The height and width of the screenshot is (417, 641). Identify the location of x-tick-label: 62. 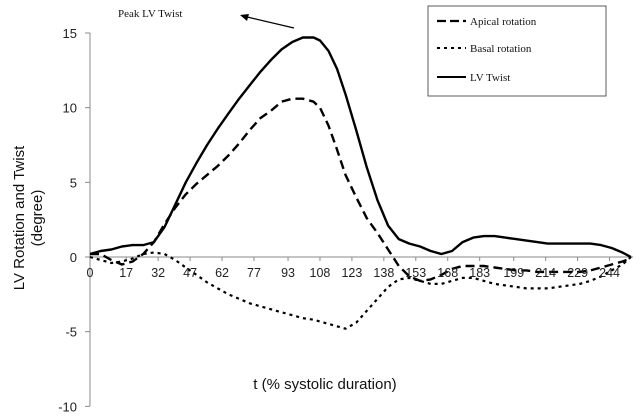
(222, 273).